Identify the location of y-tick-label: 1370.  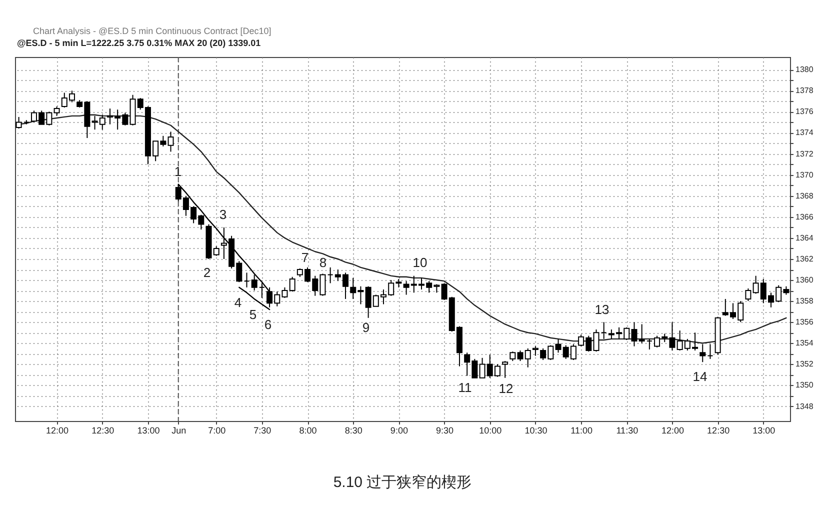
(805, 175).